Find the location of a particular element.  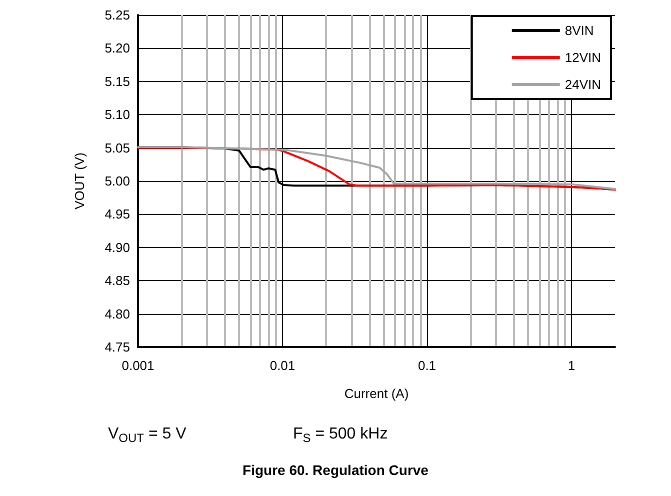

y-tick-label: 5.20 is located at coordinates (117, 48).